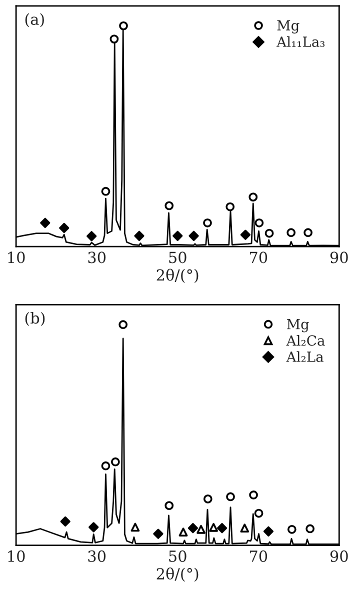 This screenshot has width=357, height=594. Describe the element at coordinates (35, 319) in the screenshot. I see `annotation: (b)` at that location.